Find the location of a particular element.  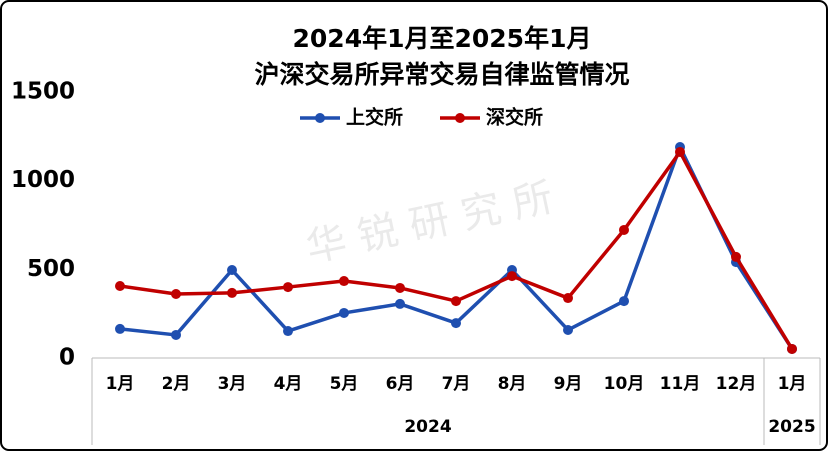

chart-subtitle: 沪深交易所异常交易自律监管情况 is located at coordinates (441, 74).